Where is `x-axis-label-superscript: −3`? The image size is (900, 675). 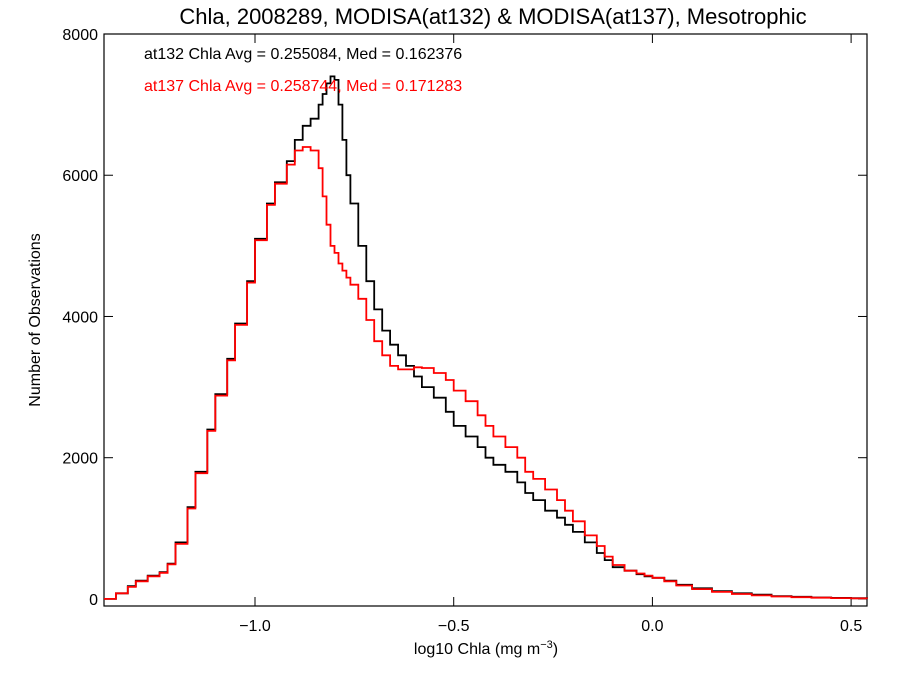 x-axis-label-superscript: −3 is located at coordinates (546, 645).